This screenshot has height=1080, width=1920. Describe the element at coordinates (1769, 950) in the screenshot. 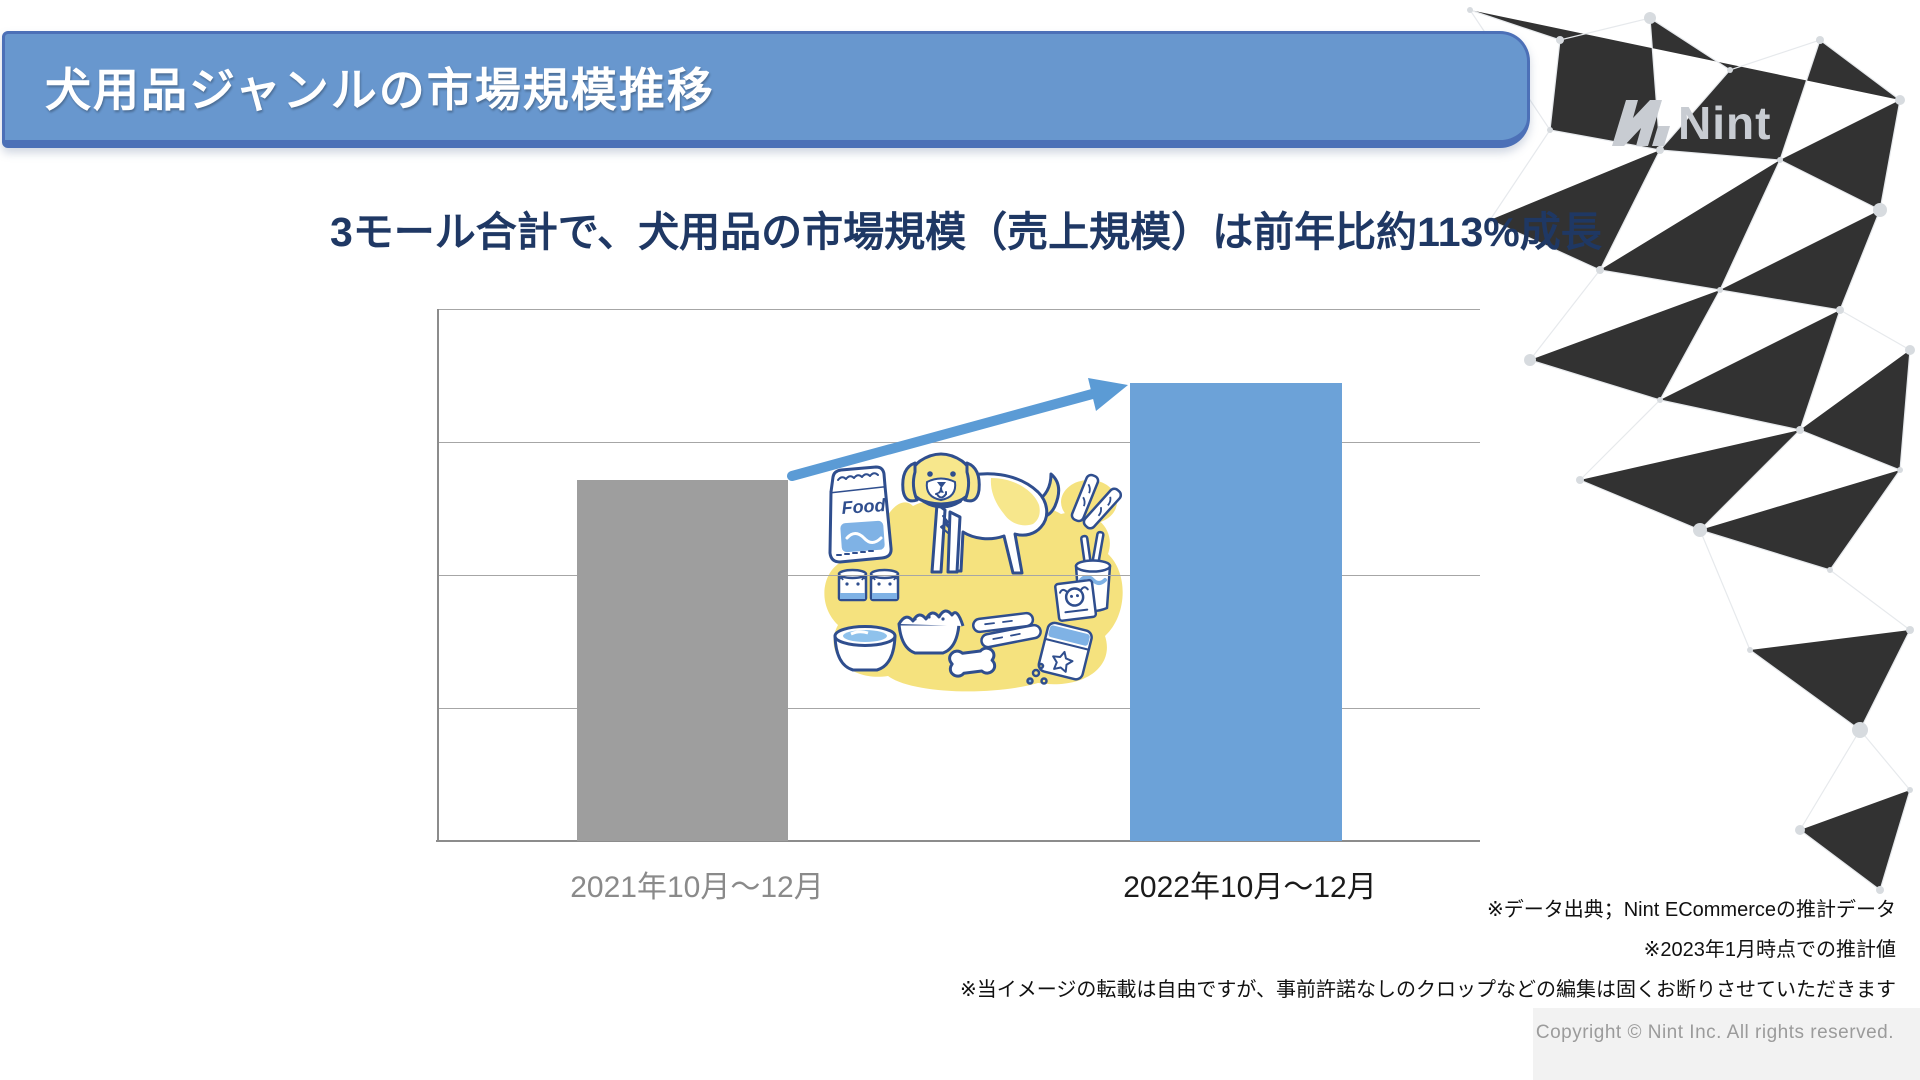

I see `footnote-estimate-date: ※2023年1月時点での推計値` at that location.